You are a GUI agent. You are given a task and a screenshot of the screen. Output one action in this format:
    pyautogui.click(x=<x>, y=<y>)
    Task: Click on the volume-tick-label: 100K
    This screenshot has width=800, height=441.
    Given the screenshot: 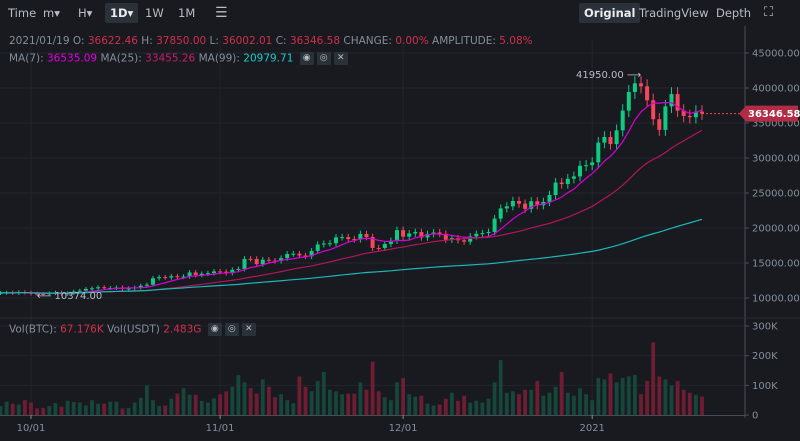 What is the action you would take?
    pyautogui.click(x=765, y=386)
    